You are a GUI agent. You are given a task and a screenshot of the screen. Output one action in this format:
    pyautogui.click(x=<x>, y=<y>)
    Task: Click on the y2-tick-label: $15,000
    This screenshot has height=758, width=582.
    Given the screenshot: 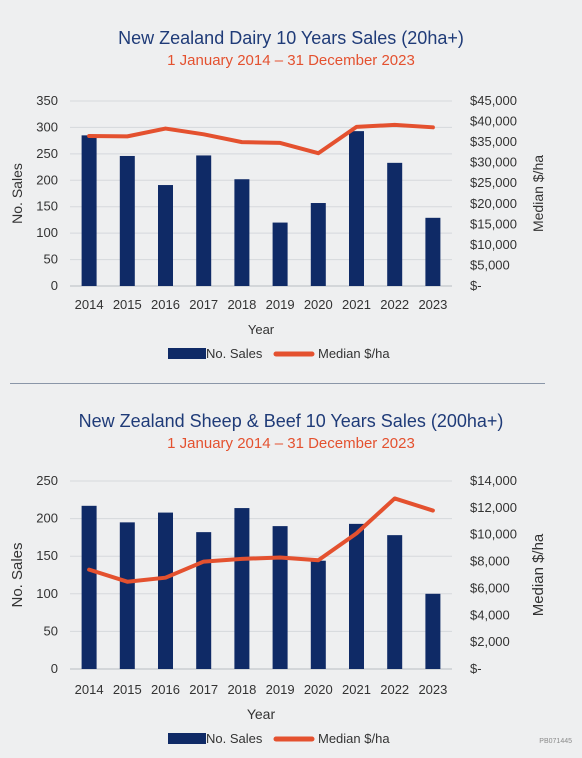 What is the action you would take?
    pyautogui.click(x=493, y=223)
    